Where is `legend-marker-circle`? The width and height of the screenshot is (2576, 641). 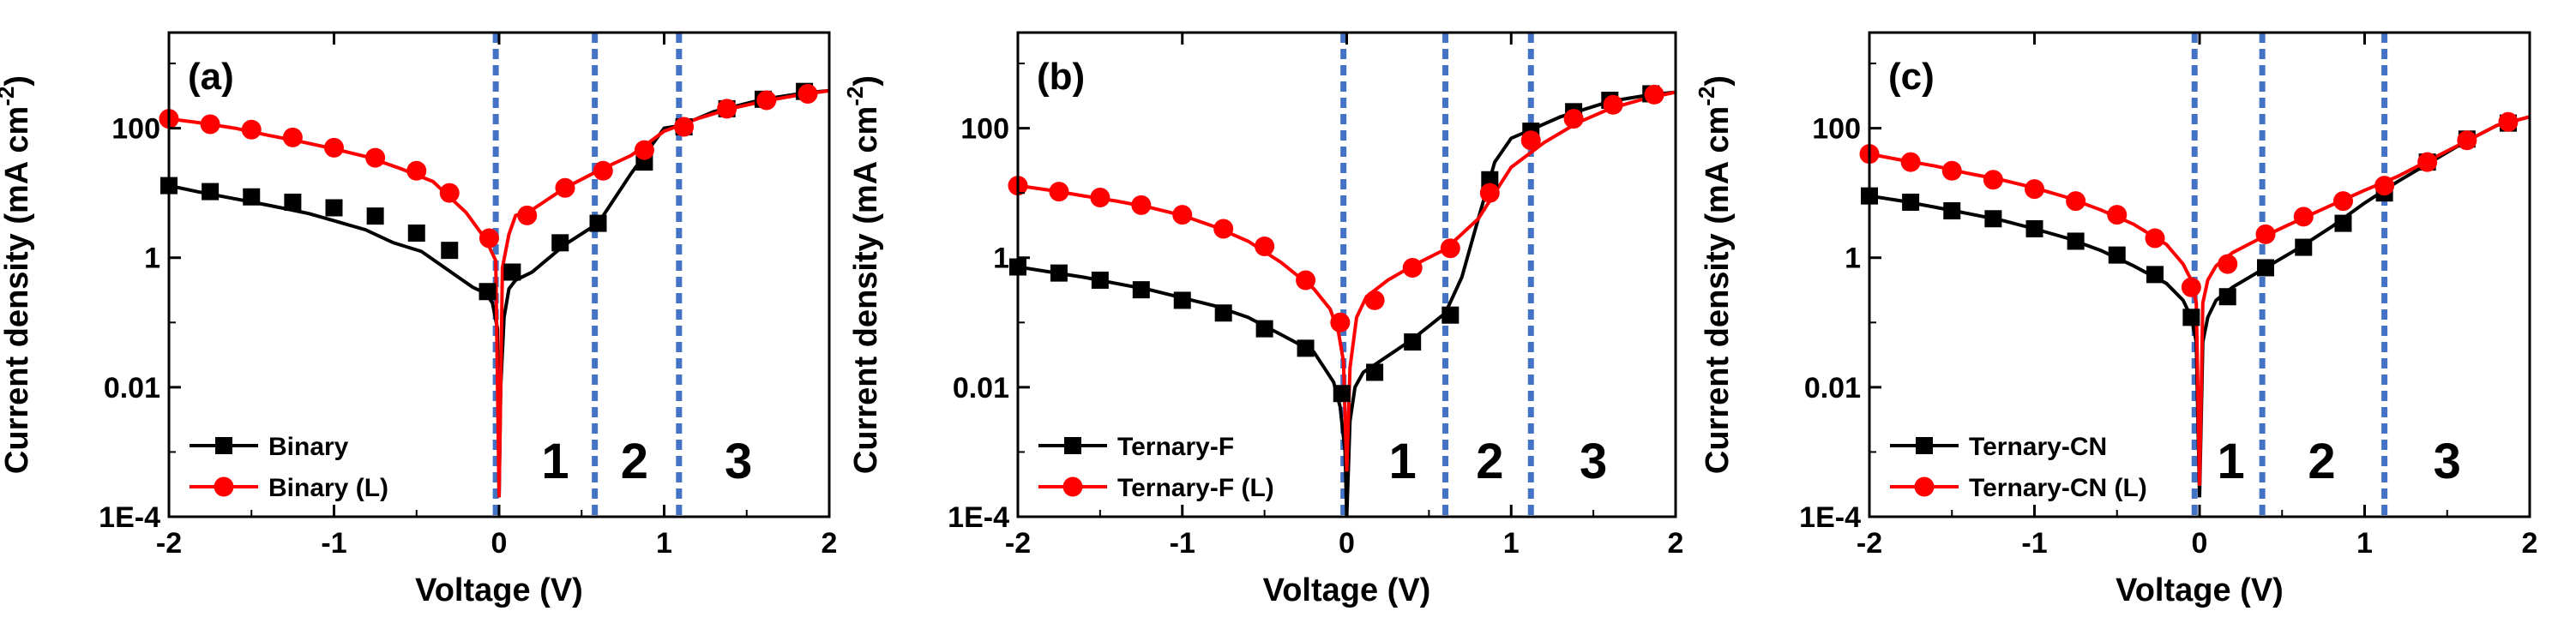 legend-marker-circle is located at coordinates (1924, 487).